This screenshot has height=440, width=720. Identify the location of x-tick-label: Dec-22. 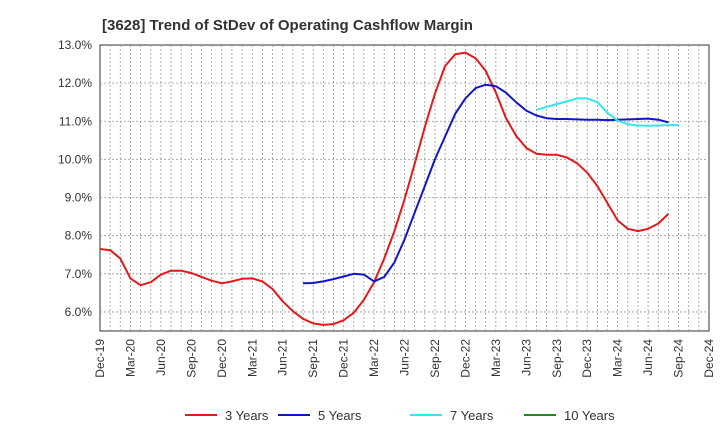
(465, 358).